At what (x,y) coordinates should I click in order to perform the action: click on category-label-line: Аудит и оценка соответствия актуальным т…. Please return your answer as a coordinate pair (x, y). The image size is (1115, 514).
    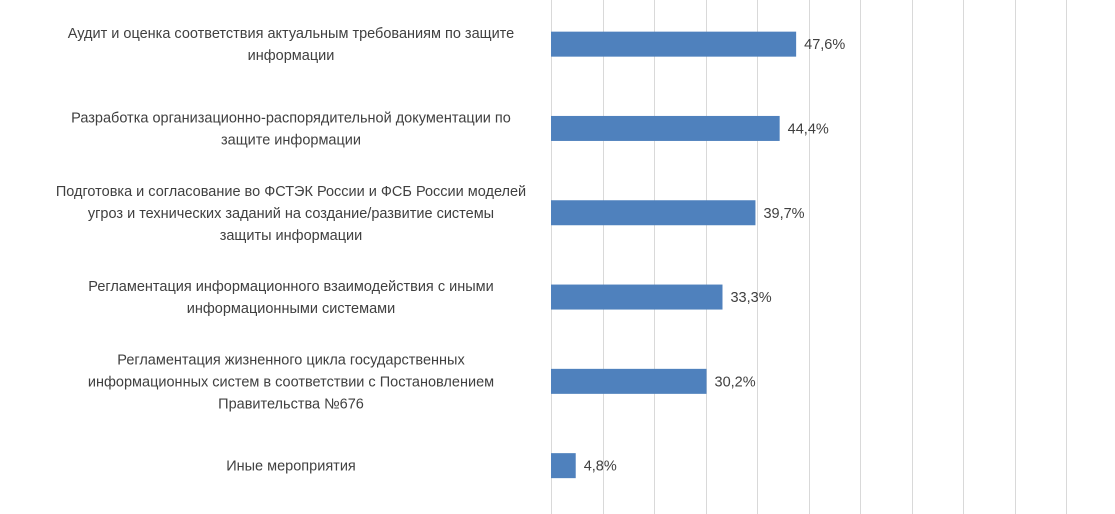
    Looking at the image, I should click on (291, 34).